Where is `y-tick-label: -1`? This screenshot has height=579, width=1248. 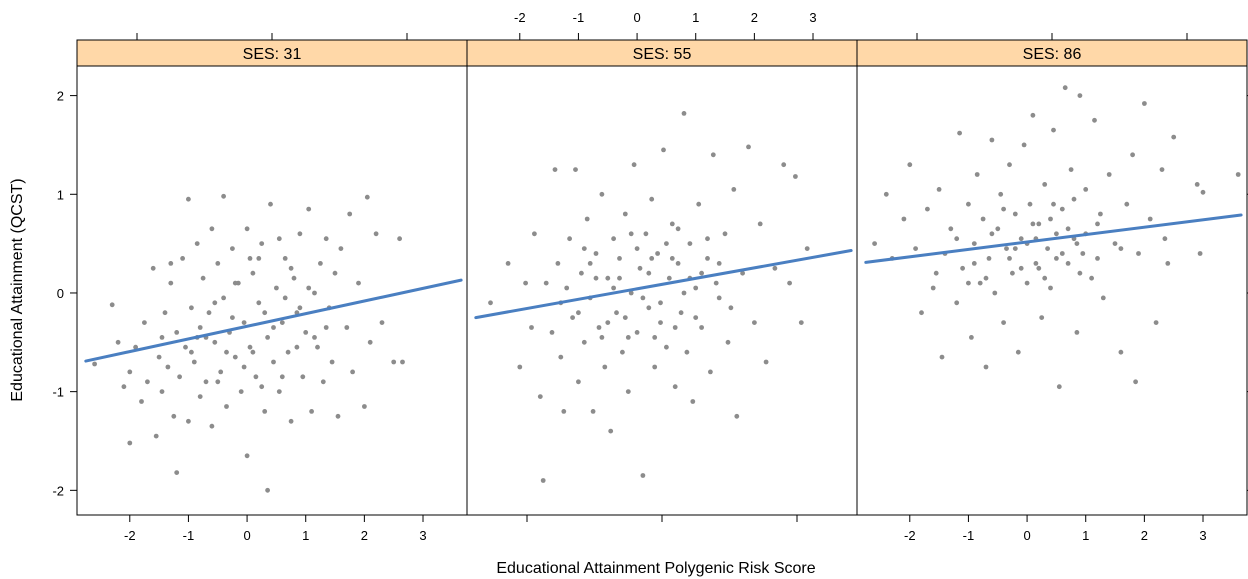
y-tick-label: -1 is located at coordinates (58, 392).